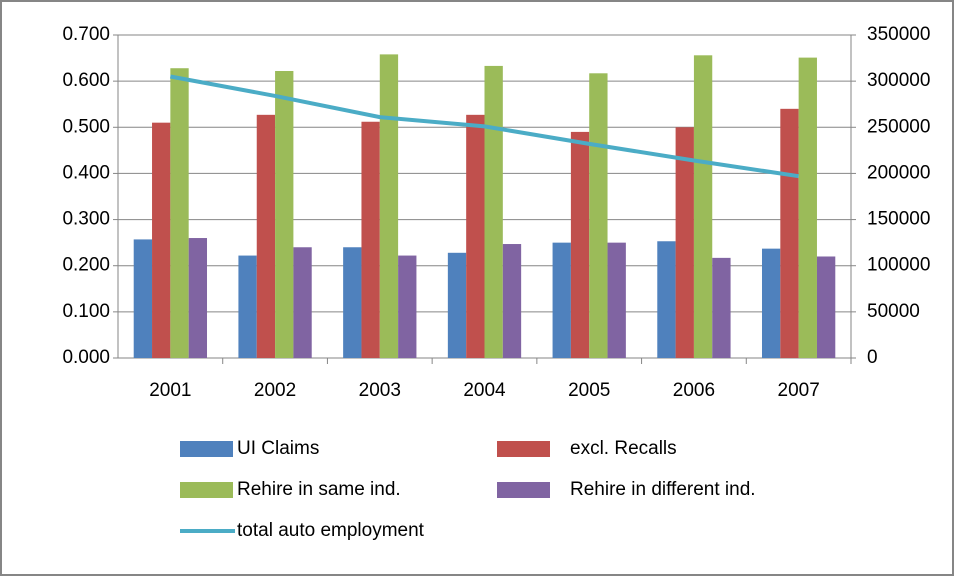  What do you see at coordinates (86, 265) in the screenshot?
I see `y-tick-label: 0.200` at bounding box center [86, 265].